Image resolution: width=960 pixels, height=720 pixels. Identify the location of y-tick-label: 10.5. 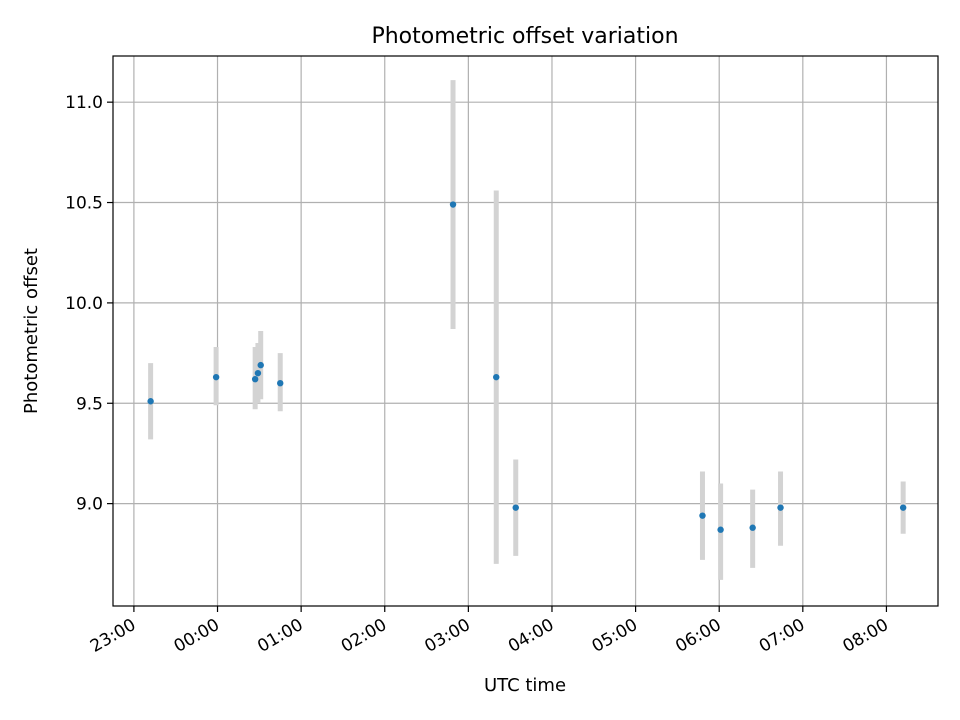
(84, 204).